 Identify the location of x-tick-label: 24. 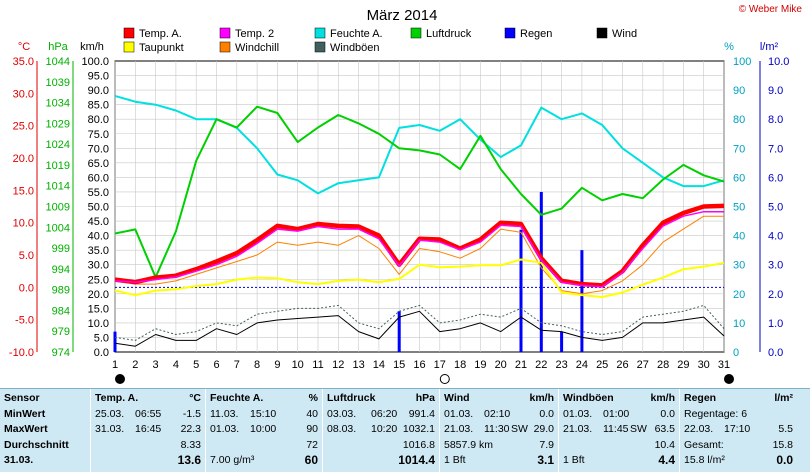
(582, 365).